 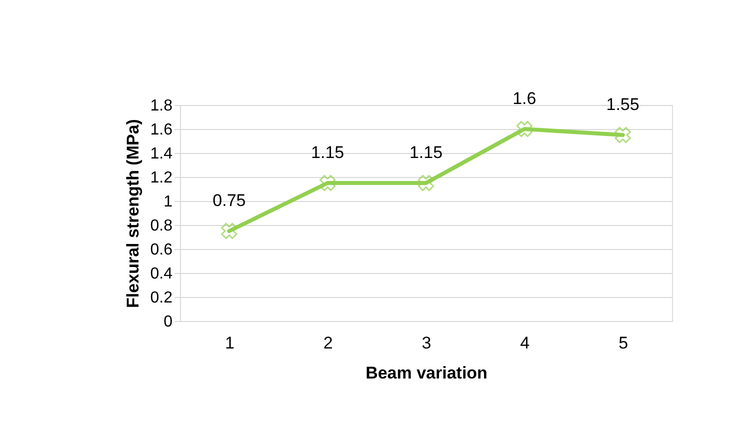 I want to click on y-tick-label: 1.8, so click(x=161, y=106).